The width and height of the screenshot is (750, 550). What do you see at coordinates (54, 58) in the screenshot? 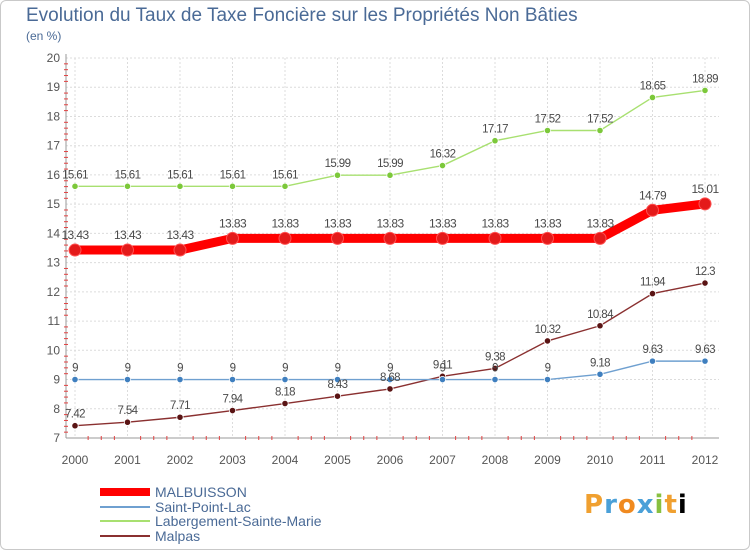
I see `y-tick-label: 20` at bounding box center [54, 58].